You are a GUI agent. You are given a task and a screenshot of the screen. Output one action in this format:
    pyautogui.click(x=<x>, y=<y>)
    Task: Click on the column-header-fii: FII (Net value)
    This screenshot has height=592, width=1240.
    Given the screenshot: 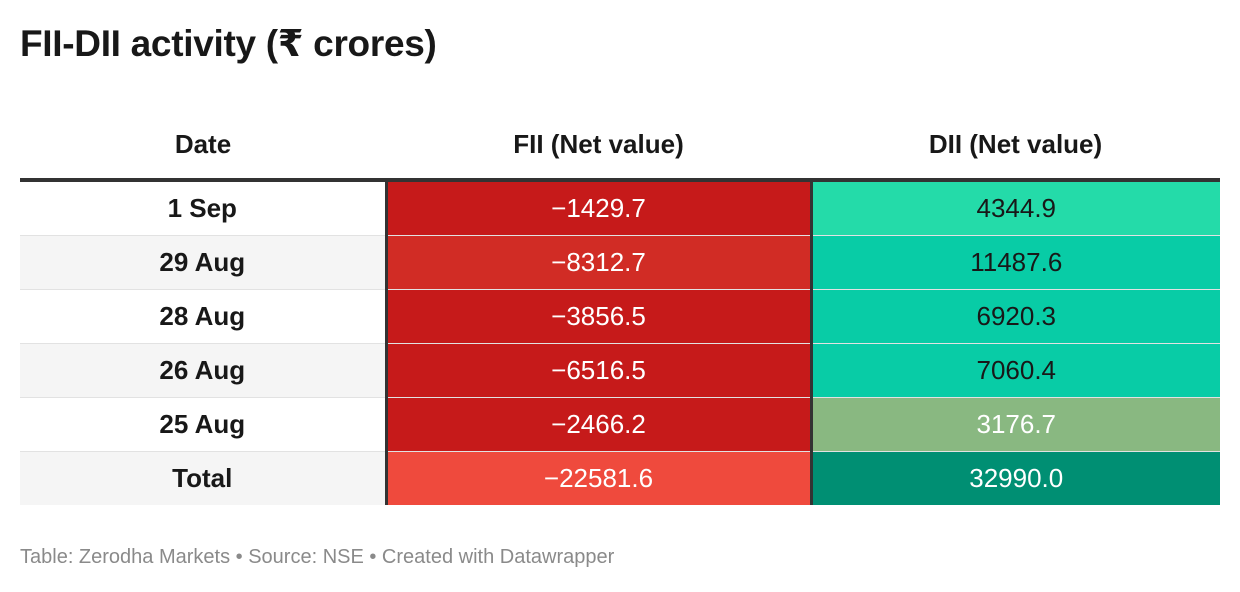 What is the action you would take?
    pyautogui.click(x=598, y=146)
    